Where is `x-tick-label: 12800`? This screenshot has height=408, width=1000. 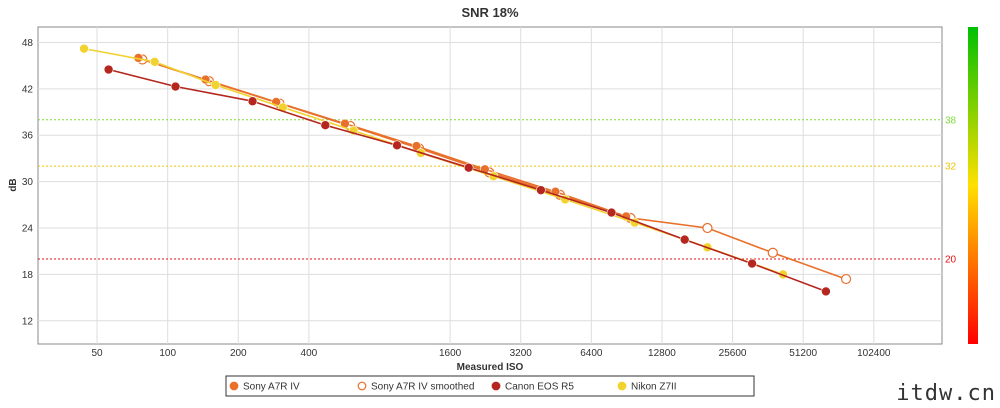 x-tick-label: 12800 is located at coordinates (662, 353).